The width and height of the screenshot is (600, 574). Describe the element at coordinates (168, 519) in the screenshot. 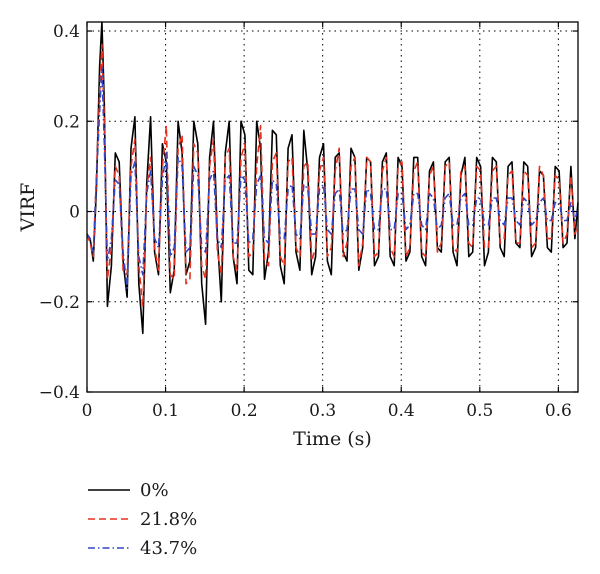

I see `legend-label-21-8pct: 21.8%` at that location.